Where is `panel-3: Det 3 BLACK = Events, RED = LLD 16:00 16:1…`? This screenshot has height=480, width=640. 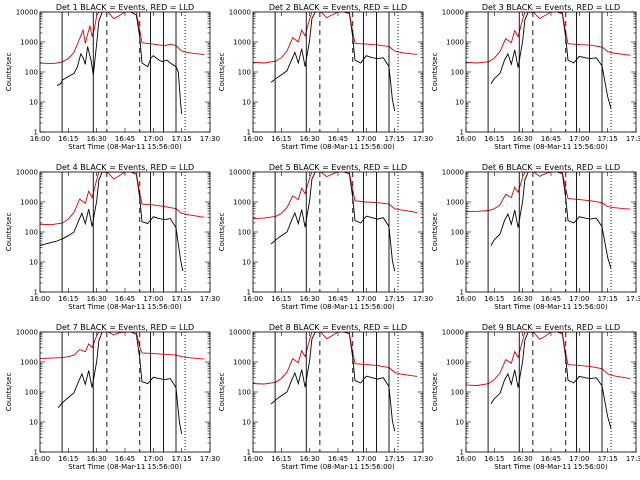 panel-3: Det 3 BLACK = Events, RED = LLD 16:00 16:1… is located at coordinates (535, 77).